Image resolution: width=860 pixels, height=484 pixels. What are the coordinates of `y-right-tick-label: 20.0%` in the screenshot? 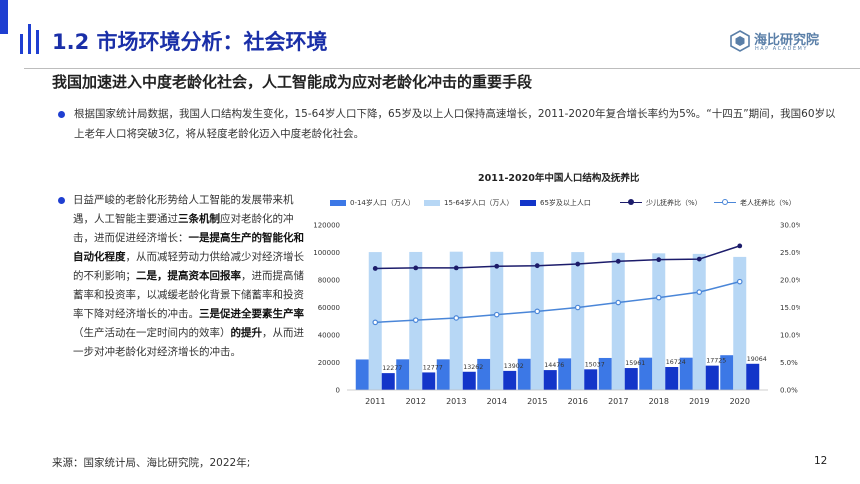 It's located at (790, 281).